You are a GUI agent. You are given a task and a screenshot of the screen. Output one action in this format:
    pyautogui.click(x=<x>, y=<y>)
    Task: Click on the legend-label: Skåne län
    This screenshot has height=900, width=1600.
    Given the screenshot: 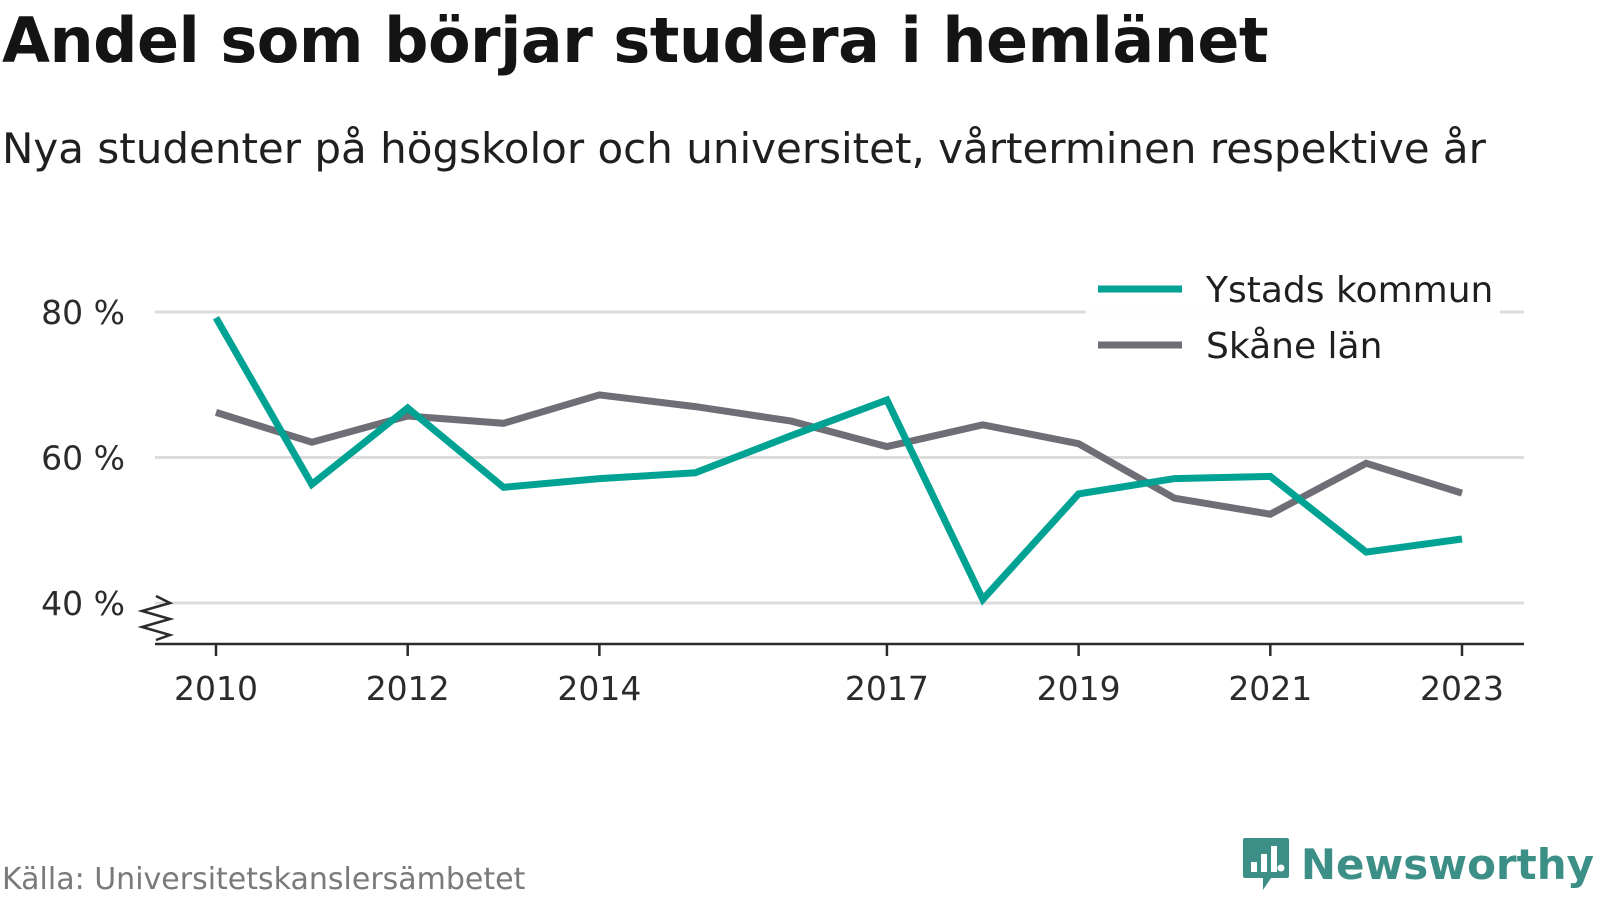 What is the action you would take?
    pyautogui.click(x=1294, y=346)
    